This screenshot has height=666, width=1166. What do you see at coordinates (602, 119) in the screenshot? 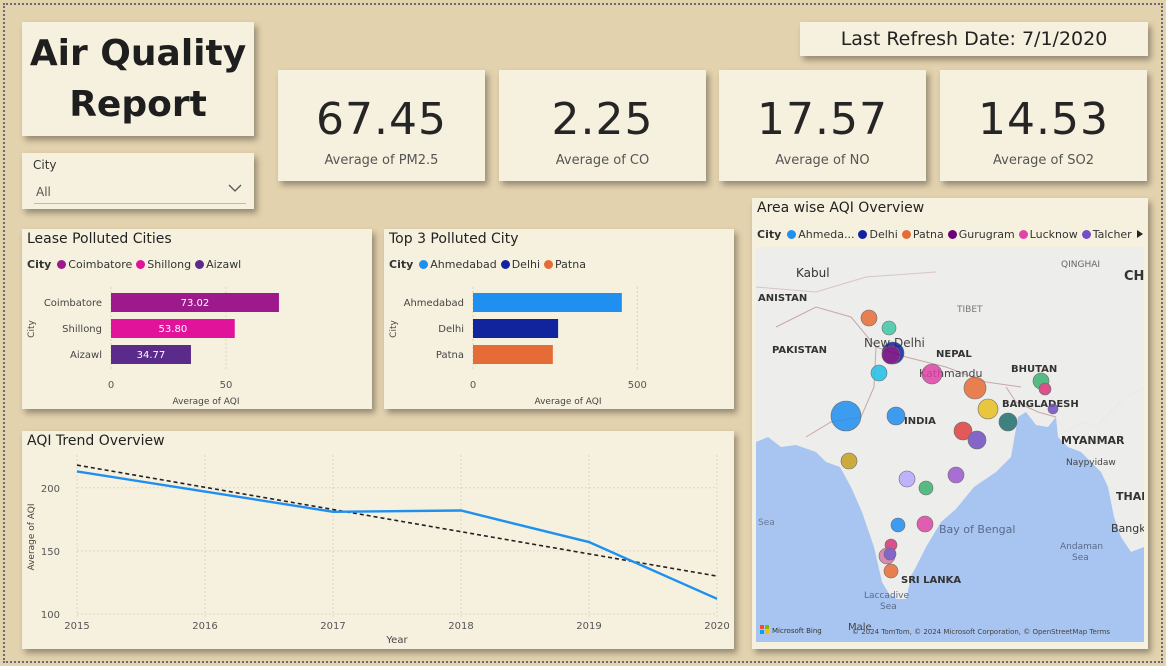
I see `kpi-value: 2.25` at bounding box center [602, 119].